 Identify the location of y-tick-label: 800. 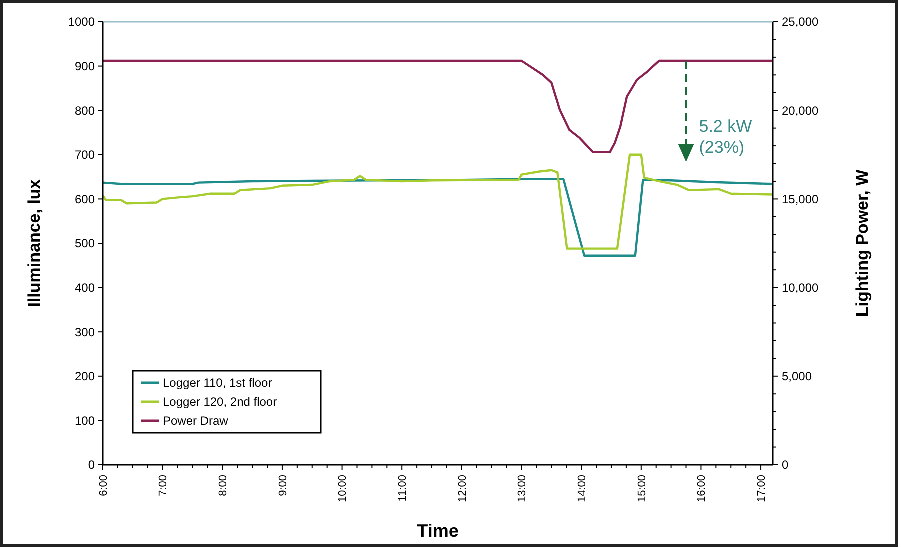
(85, 111).